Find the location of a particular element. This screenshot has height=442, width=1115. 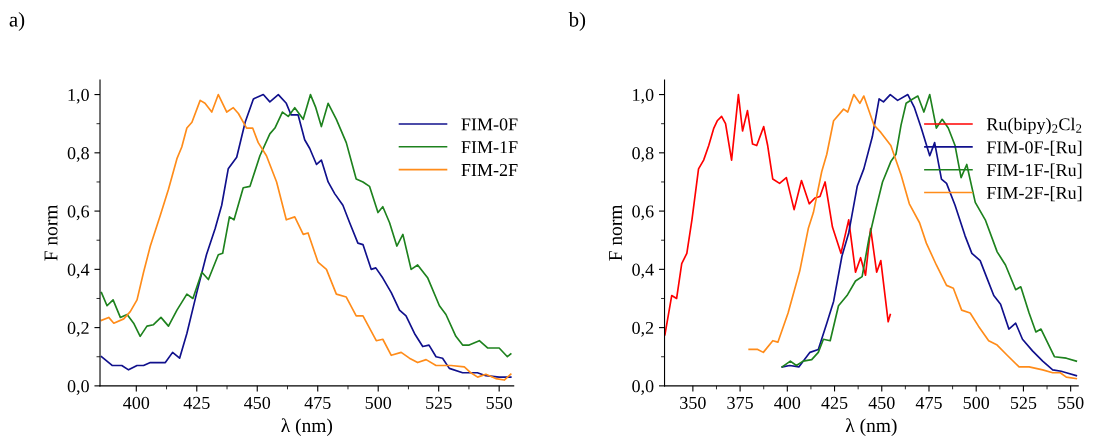

legend-label: FIM-1F is located at coordinates (489, 147).